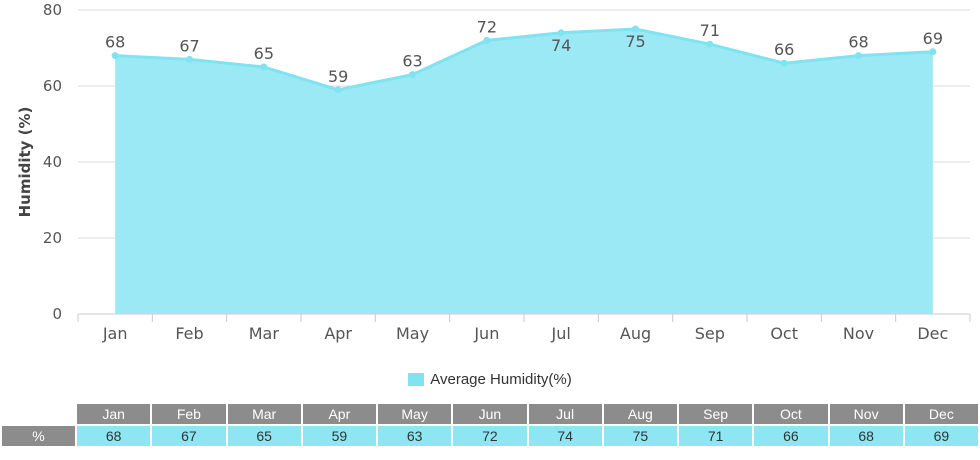  What do you see at coordinates (412, 61) in the screenshot?
I see `data-label: 63` at bounding box center [412, 61].